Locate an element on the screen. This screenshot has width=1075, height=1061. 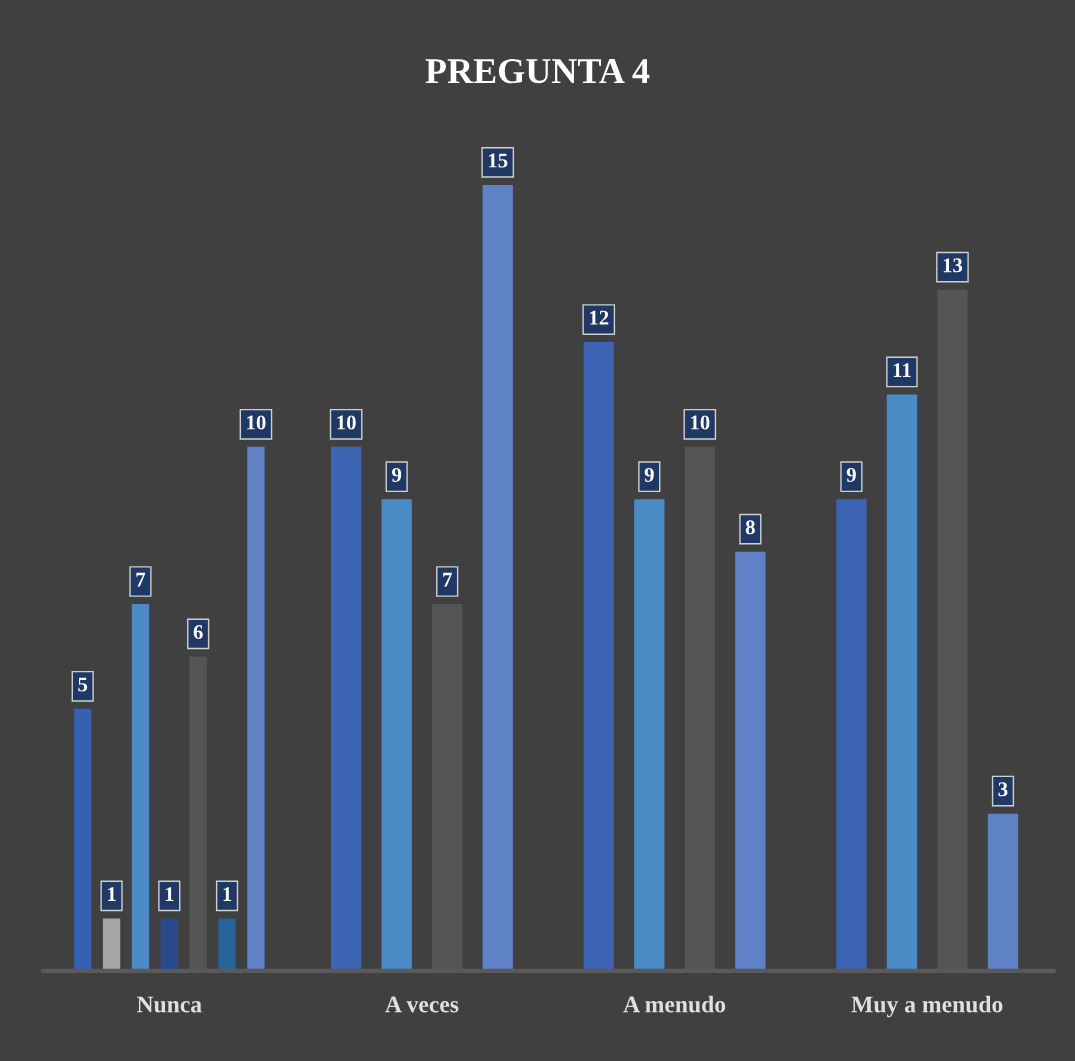
data-label: 15 is located at coordinates (498, 160).